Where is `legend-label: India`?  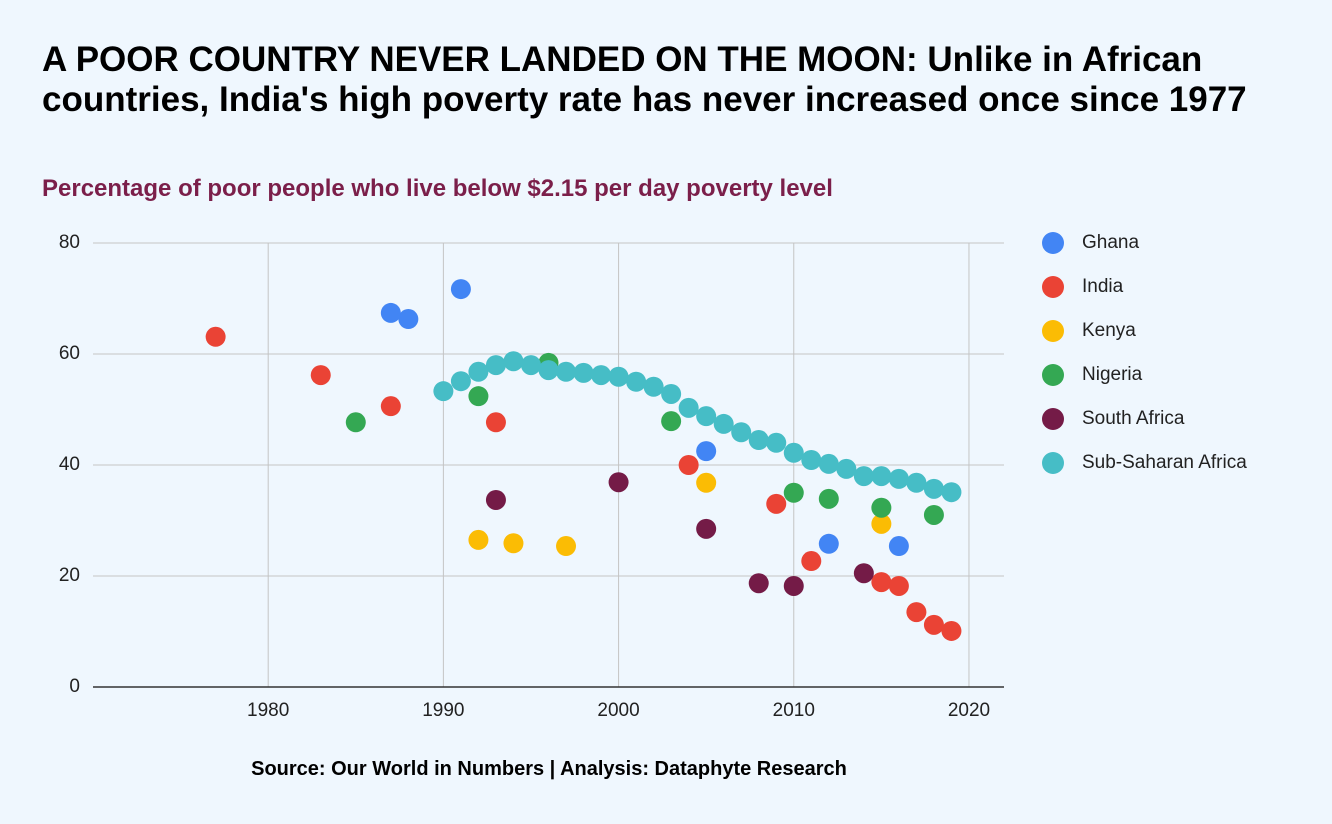 legend-label: India is located at coordinates (1103, 286).